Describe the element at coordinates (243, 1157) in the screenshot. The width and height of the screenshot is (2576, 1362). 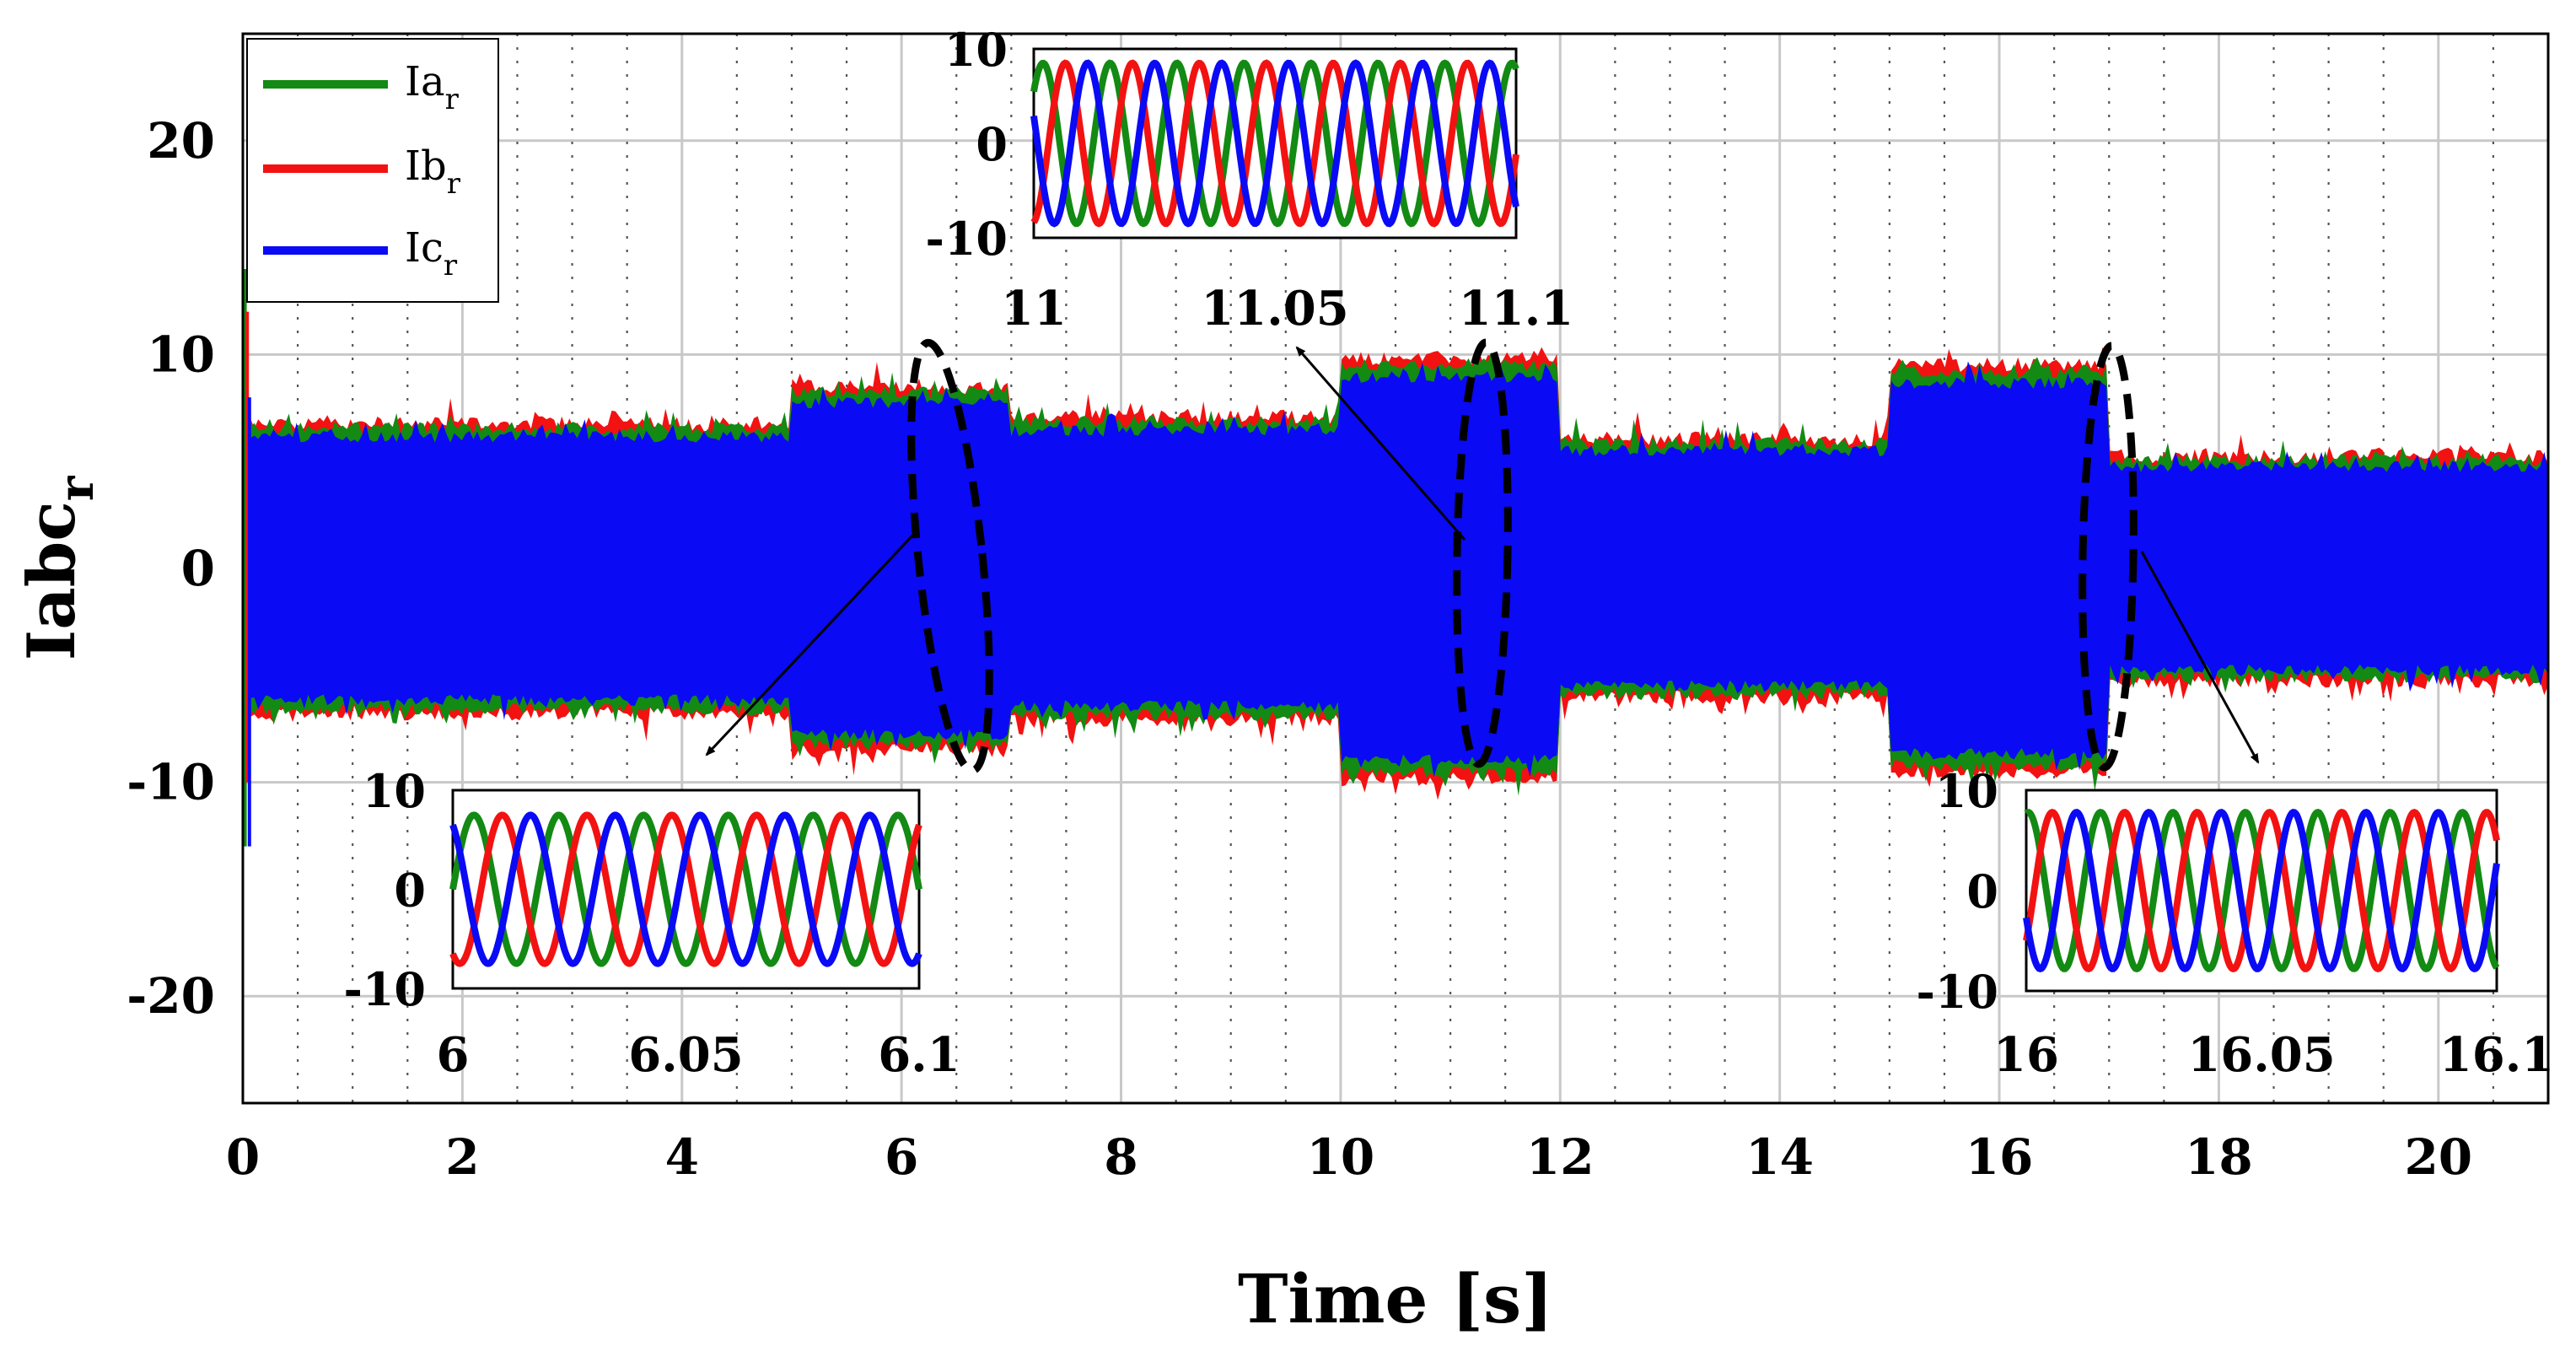
I see `x-tick-label: 0` at that location.